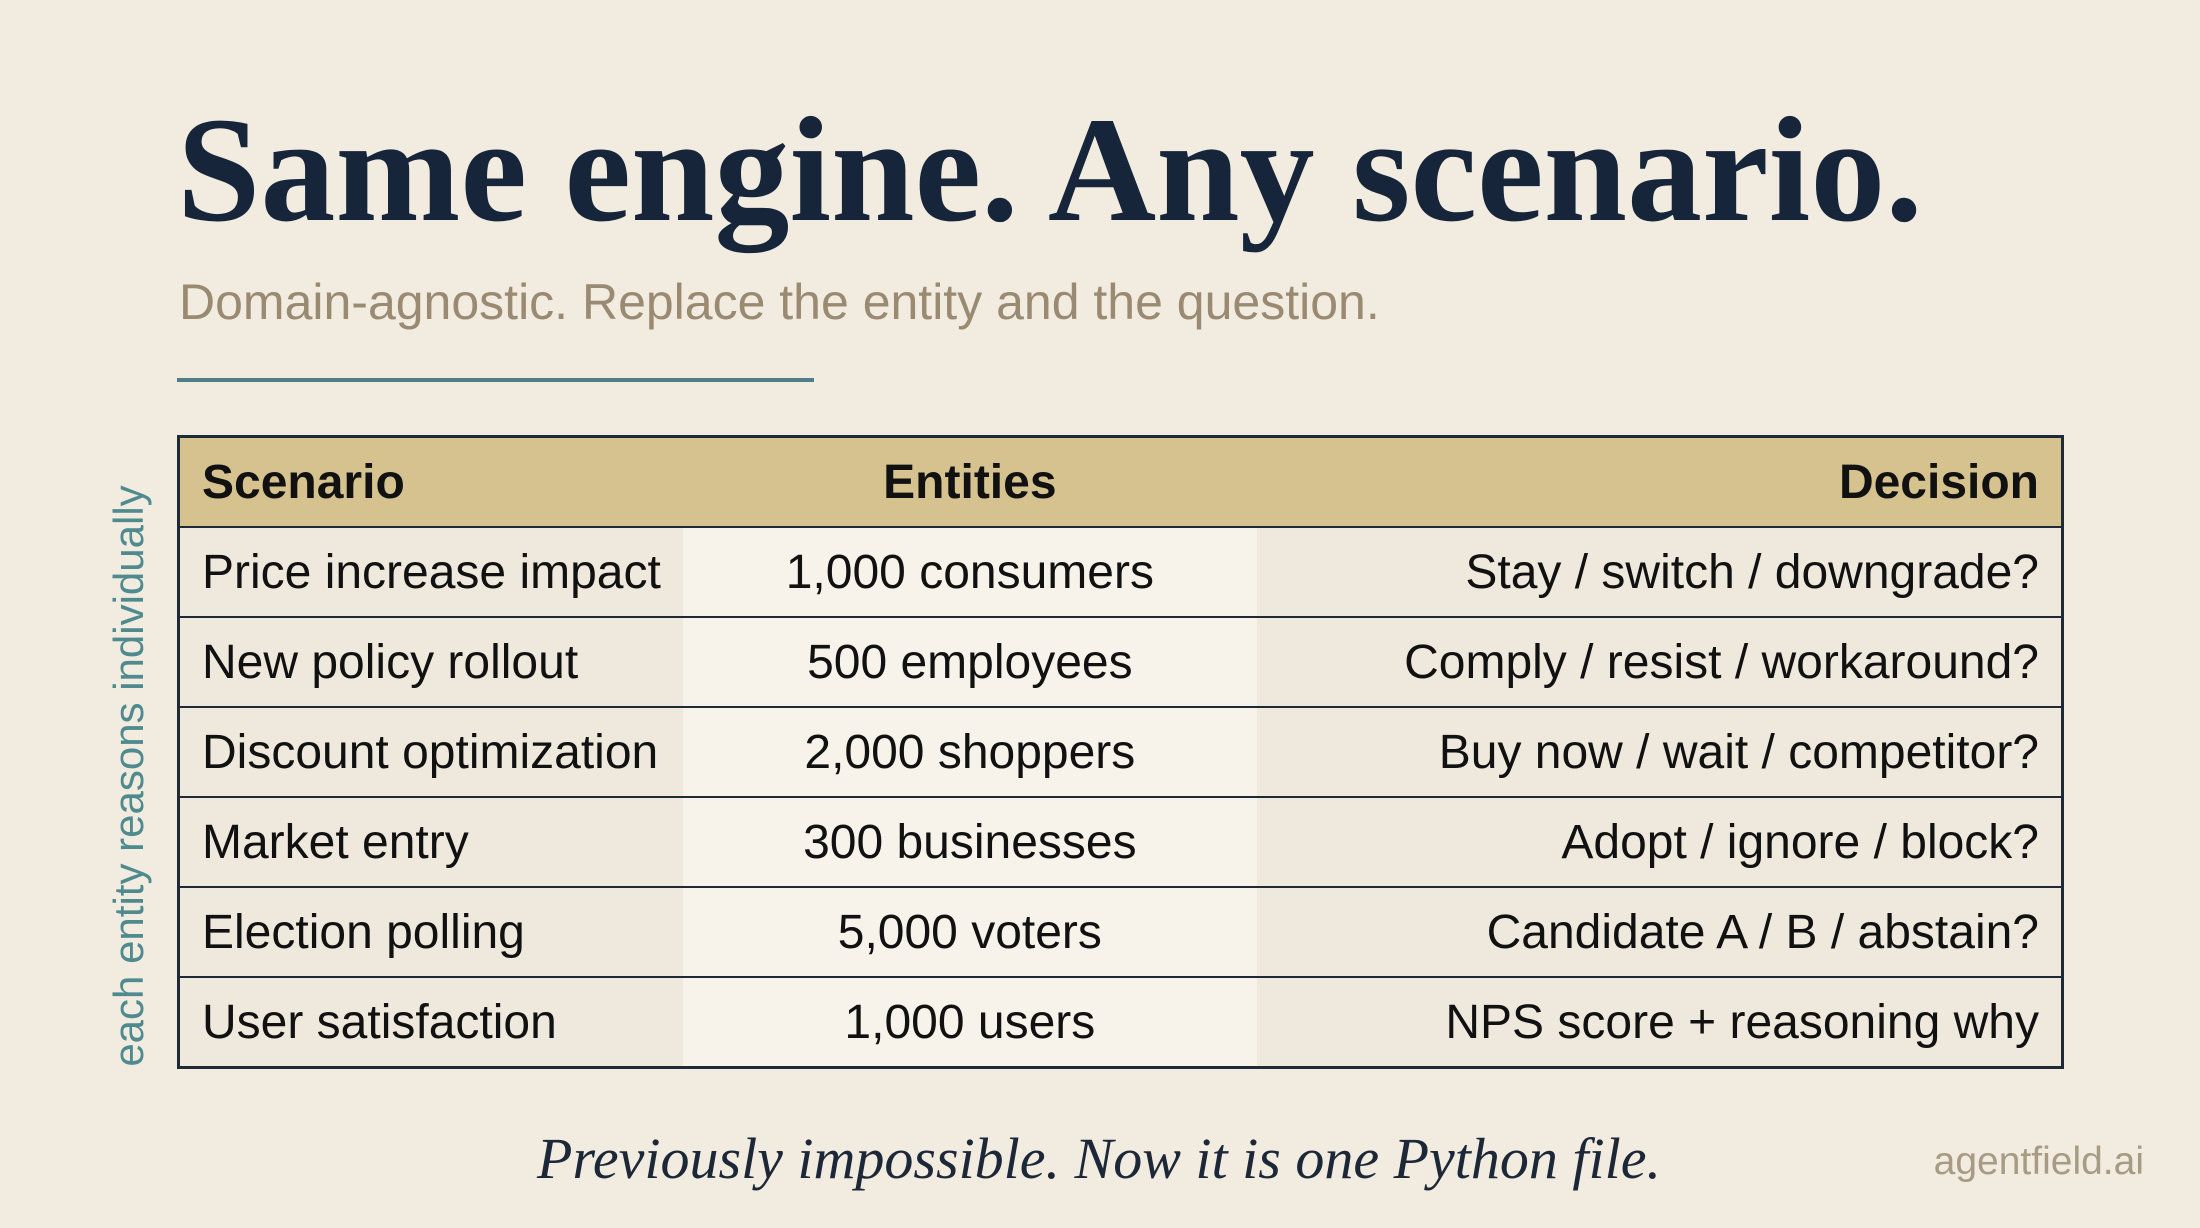  Describe the element at coordinates (430, 661) in the screenshot. I see `table-cell: New policy rollout` at that location.